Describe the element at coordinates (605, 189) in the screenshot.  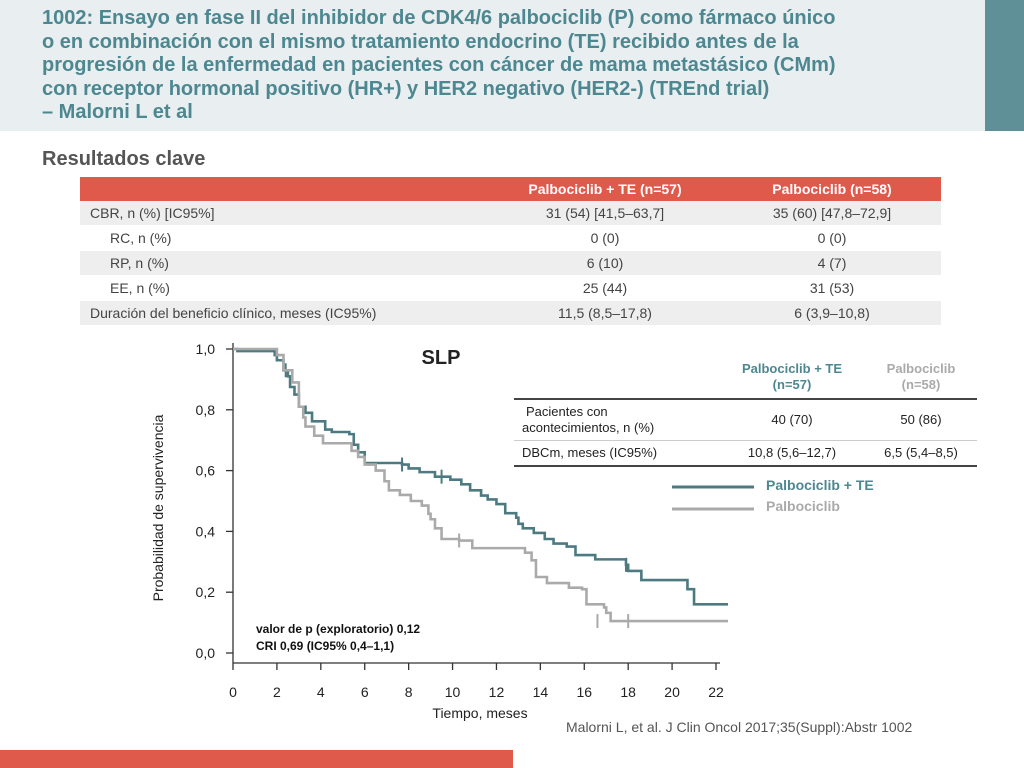
I see `results-header-combo: Palbociclib + TE (n=57)` at that location.